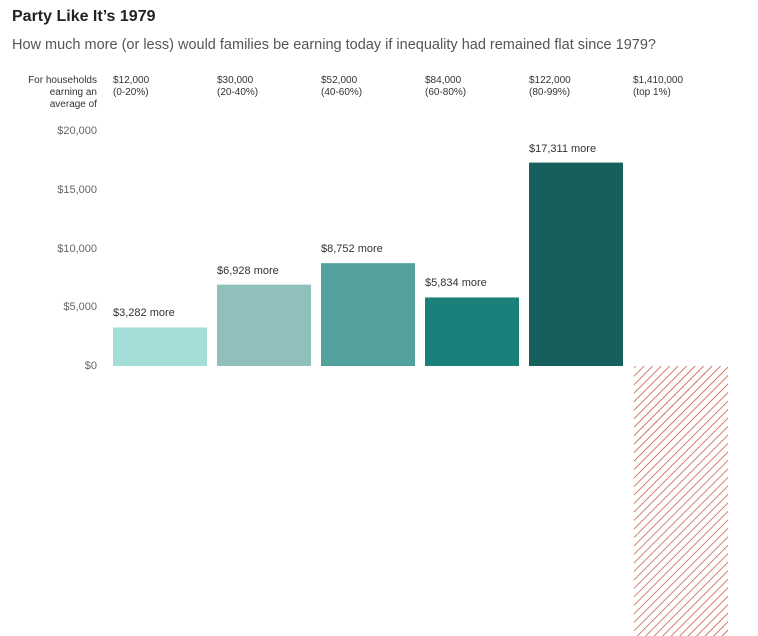  What do you see at coordinates (342, 92) in the screenshot?
I see `column-group: (40-60%)` at bounding box center [342, 92].